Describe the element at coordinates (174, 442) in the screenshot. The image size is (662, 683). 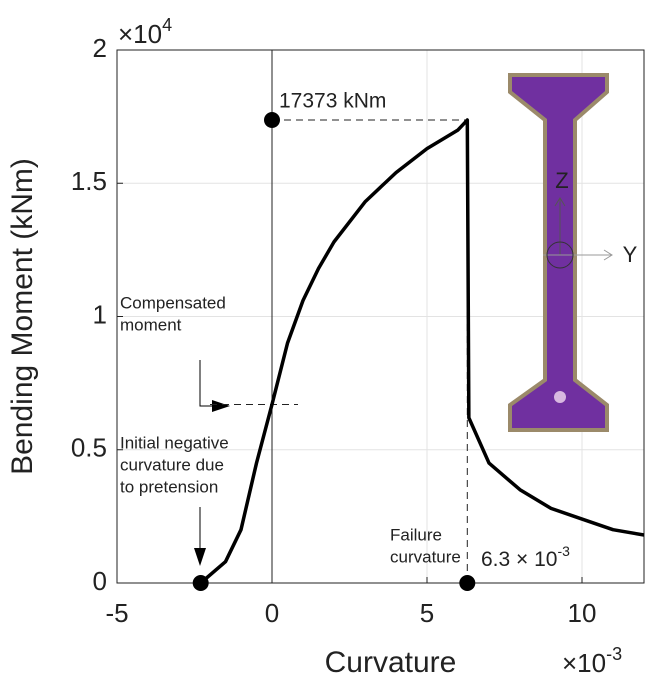
I see `initial-label: Initial negative` at that location.